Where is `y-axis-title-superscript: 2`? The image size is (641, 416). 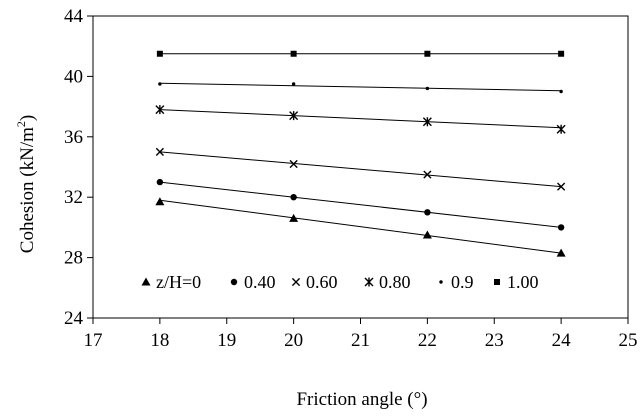 y-axis-title-superscript: 2 is located at coordinates (21, 124).